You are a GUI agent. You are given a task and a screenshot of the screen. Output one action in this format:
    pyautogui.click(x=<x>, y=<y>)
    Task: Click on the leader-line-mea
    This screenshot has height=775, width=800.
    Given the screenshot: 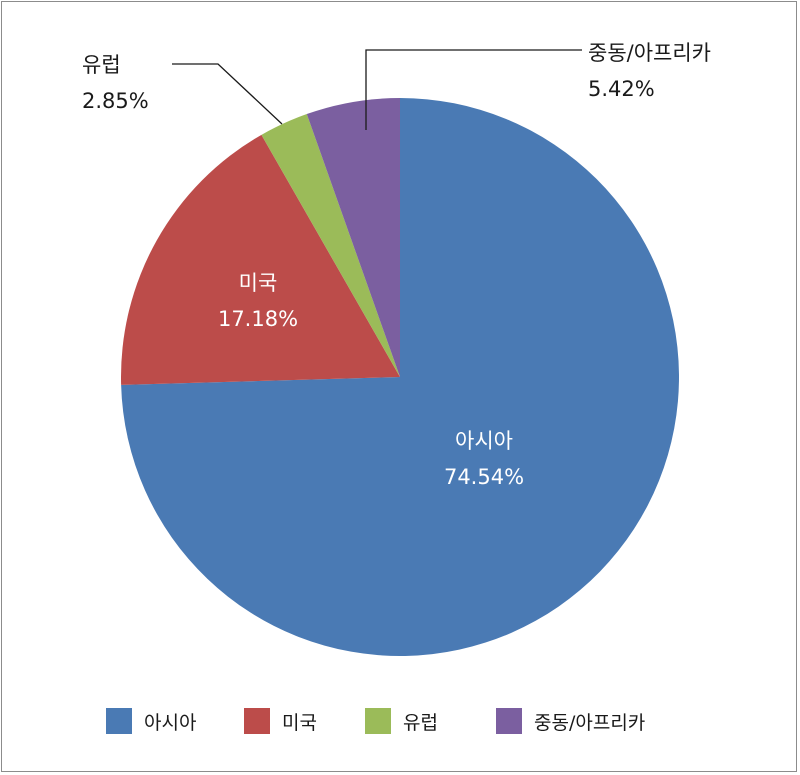 What is the action you would take?
    pyautogui.click(x=473, y=89)
    